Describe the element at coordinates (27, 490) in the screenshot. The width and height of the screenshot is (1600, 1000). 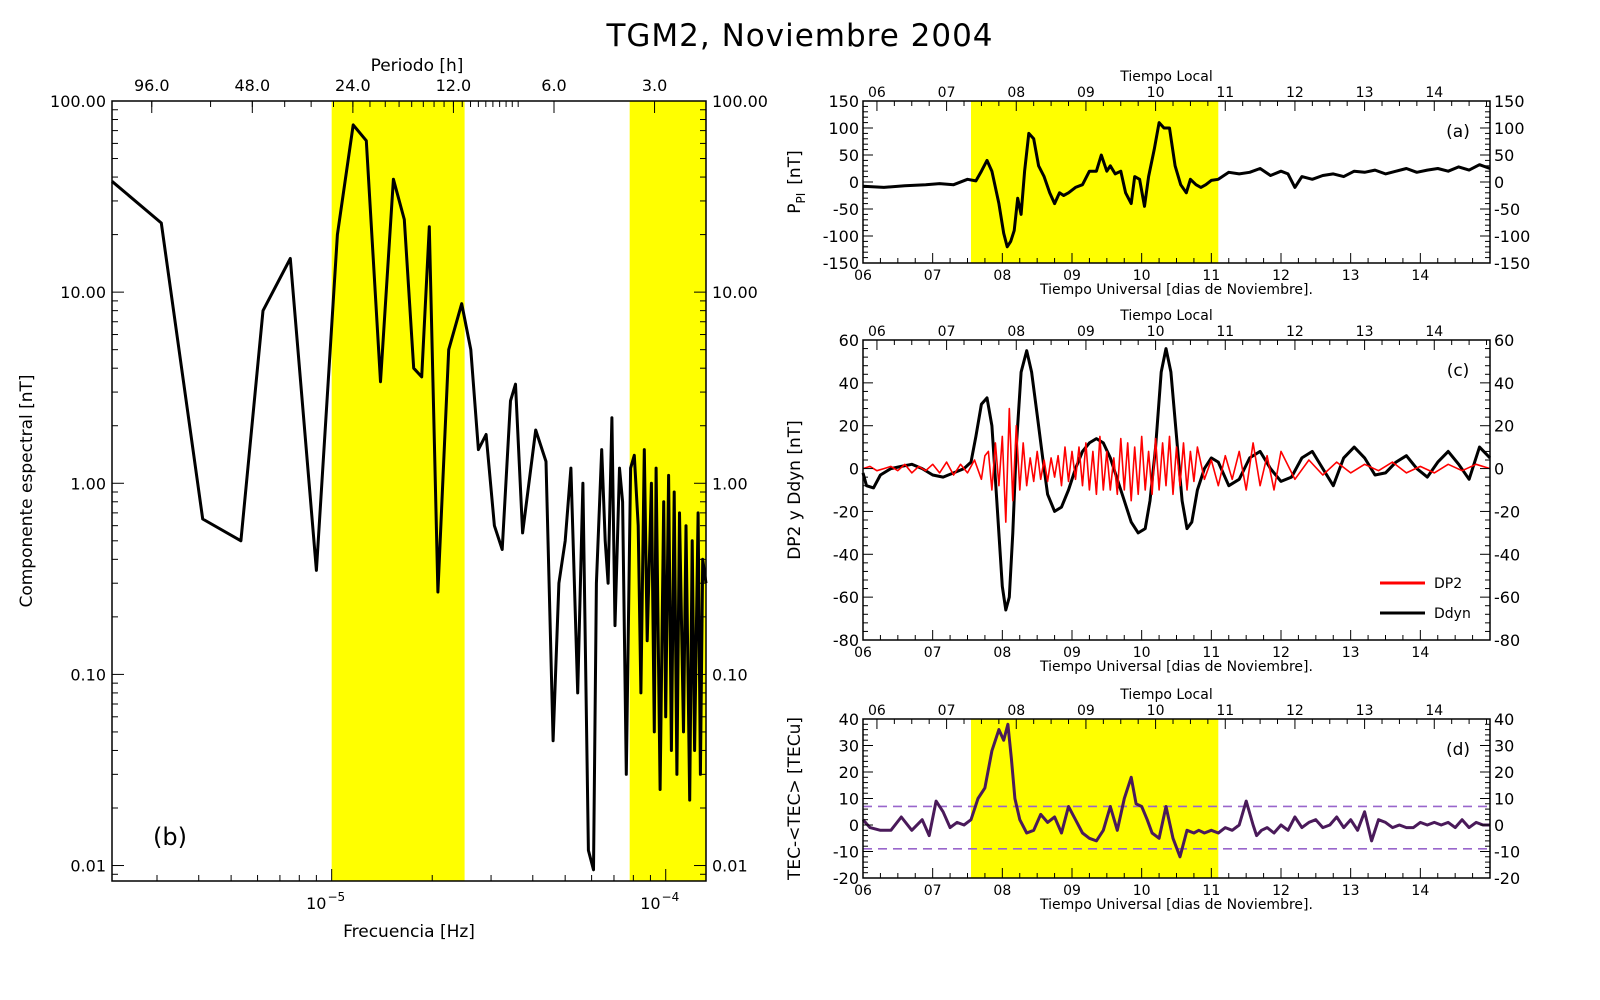
I see `spectrum-y-axis-label: Componente espectral [nT]` at that location.